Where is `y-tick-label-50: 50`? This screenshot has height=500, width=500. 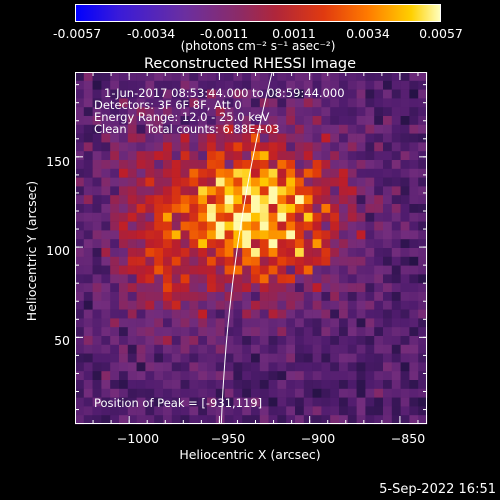 y-tick-label-50: 50 is located at coordinates (62, 340).